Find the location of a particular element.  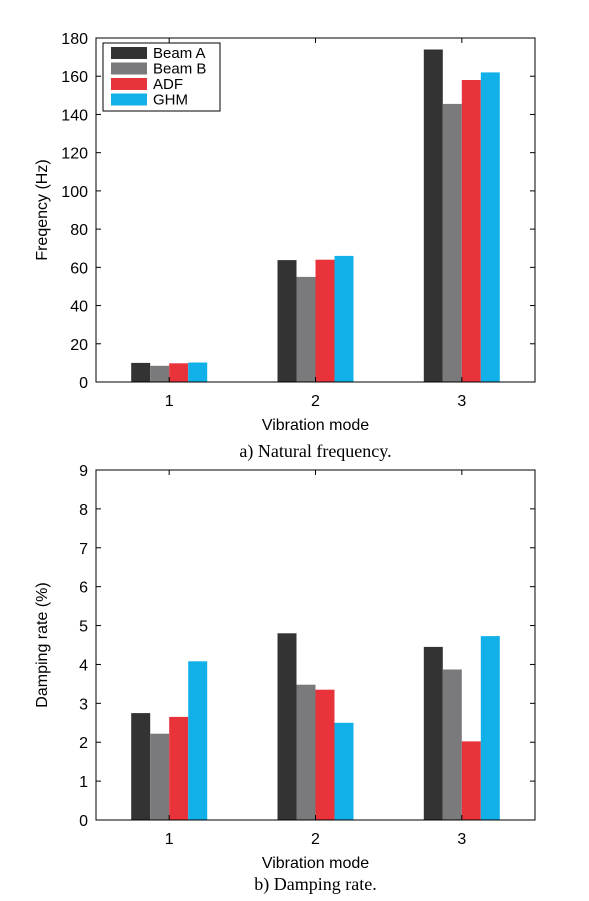

y-tick-label: 180 is located at coordinates (74, 39).